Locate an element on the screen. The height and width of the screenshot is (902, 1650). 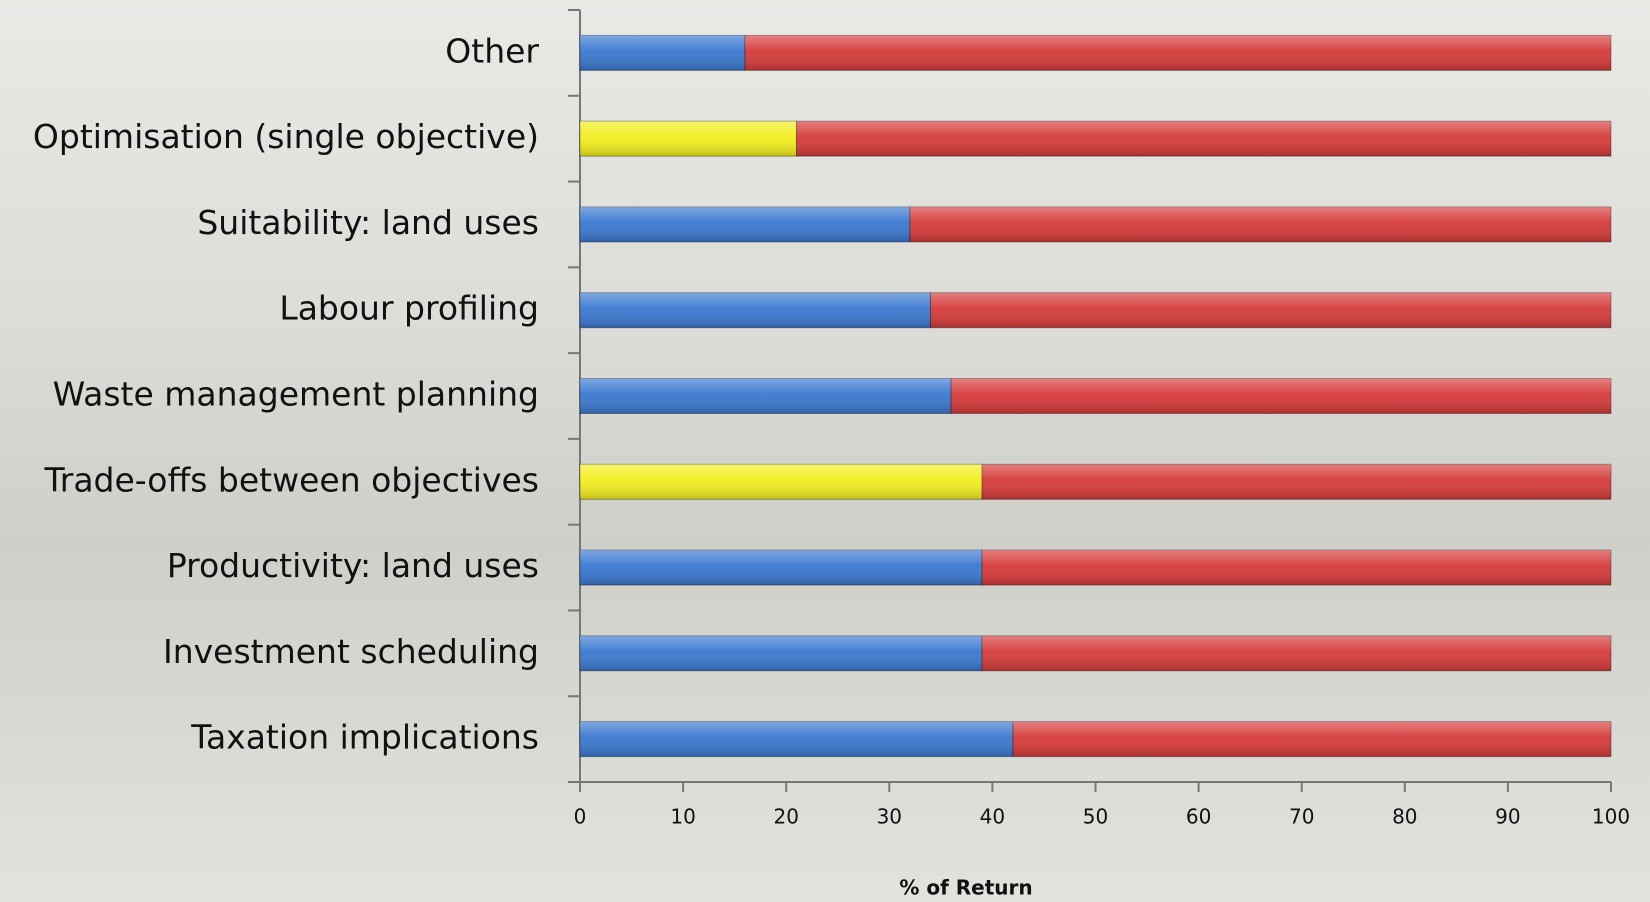
x-tick-label: 10 is located at coordinates (682, 817).